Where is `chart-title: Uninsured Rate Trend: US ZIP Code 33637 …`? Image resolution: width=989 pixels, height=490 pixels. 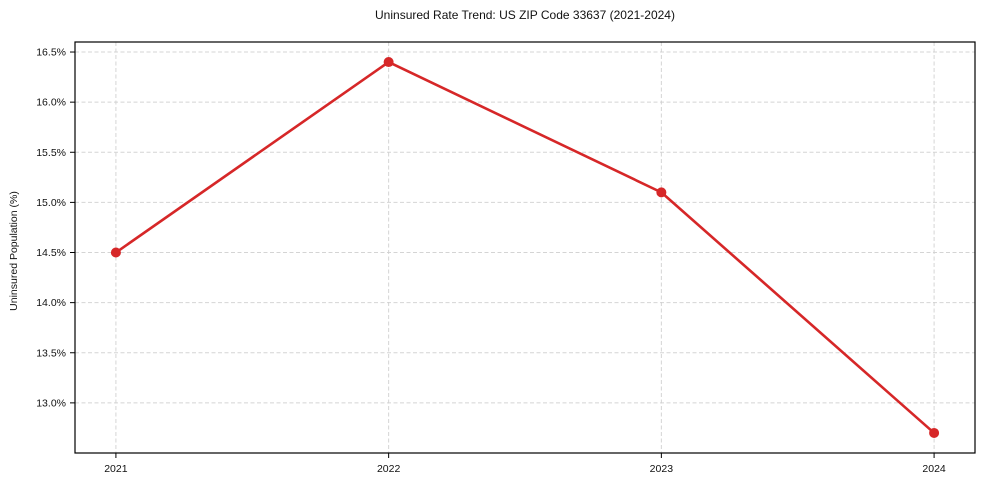 chart-title: Uninsured Rate Trend: US ZIP Code 33637 … is located at coordinates (525, 15).